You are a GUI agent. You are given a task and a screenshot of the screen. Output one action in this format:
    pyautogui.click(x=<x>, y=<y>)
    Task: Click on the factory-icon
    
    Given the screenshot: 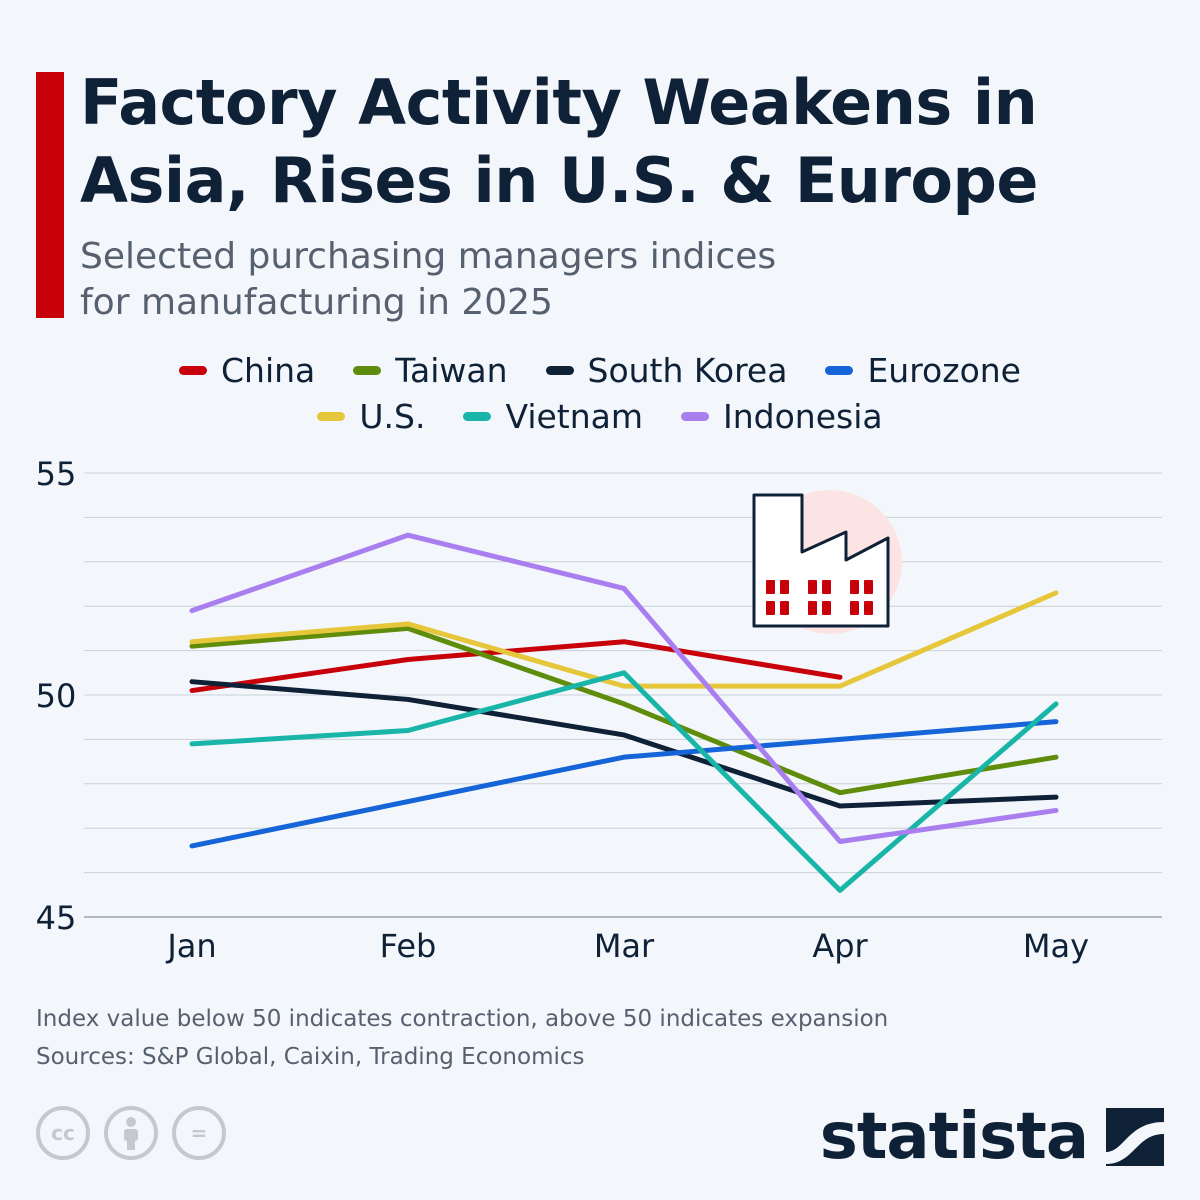 What is the action you would take?
    pyautogui.click(x=827, y=562)
    